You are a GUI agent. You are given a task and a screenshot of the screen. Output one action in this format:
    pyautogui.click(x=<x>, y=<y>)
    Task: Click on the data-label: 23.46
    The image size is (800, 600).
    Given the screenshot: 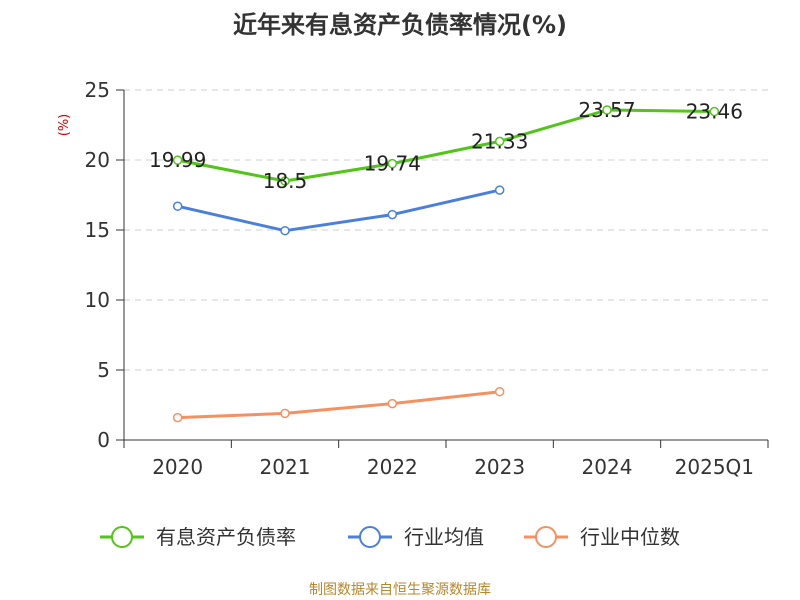 What is the action you would take?
    pyautogui.click(x=714, y=112)
    